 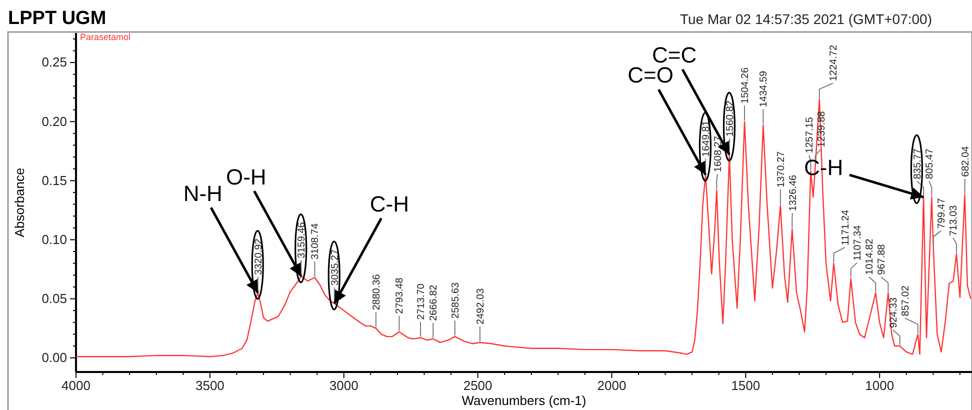 I want to click on x-tick-label: 1000, so click(x=879, y=386).